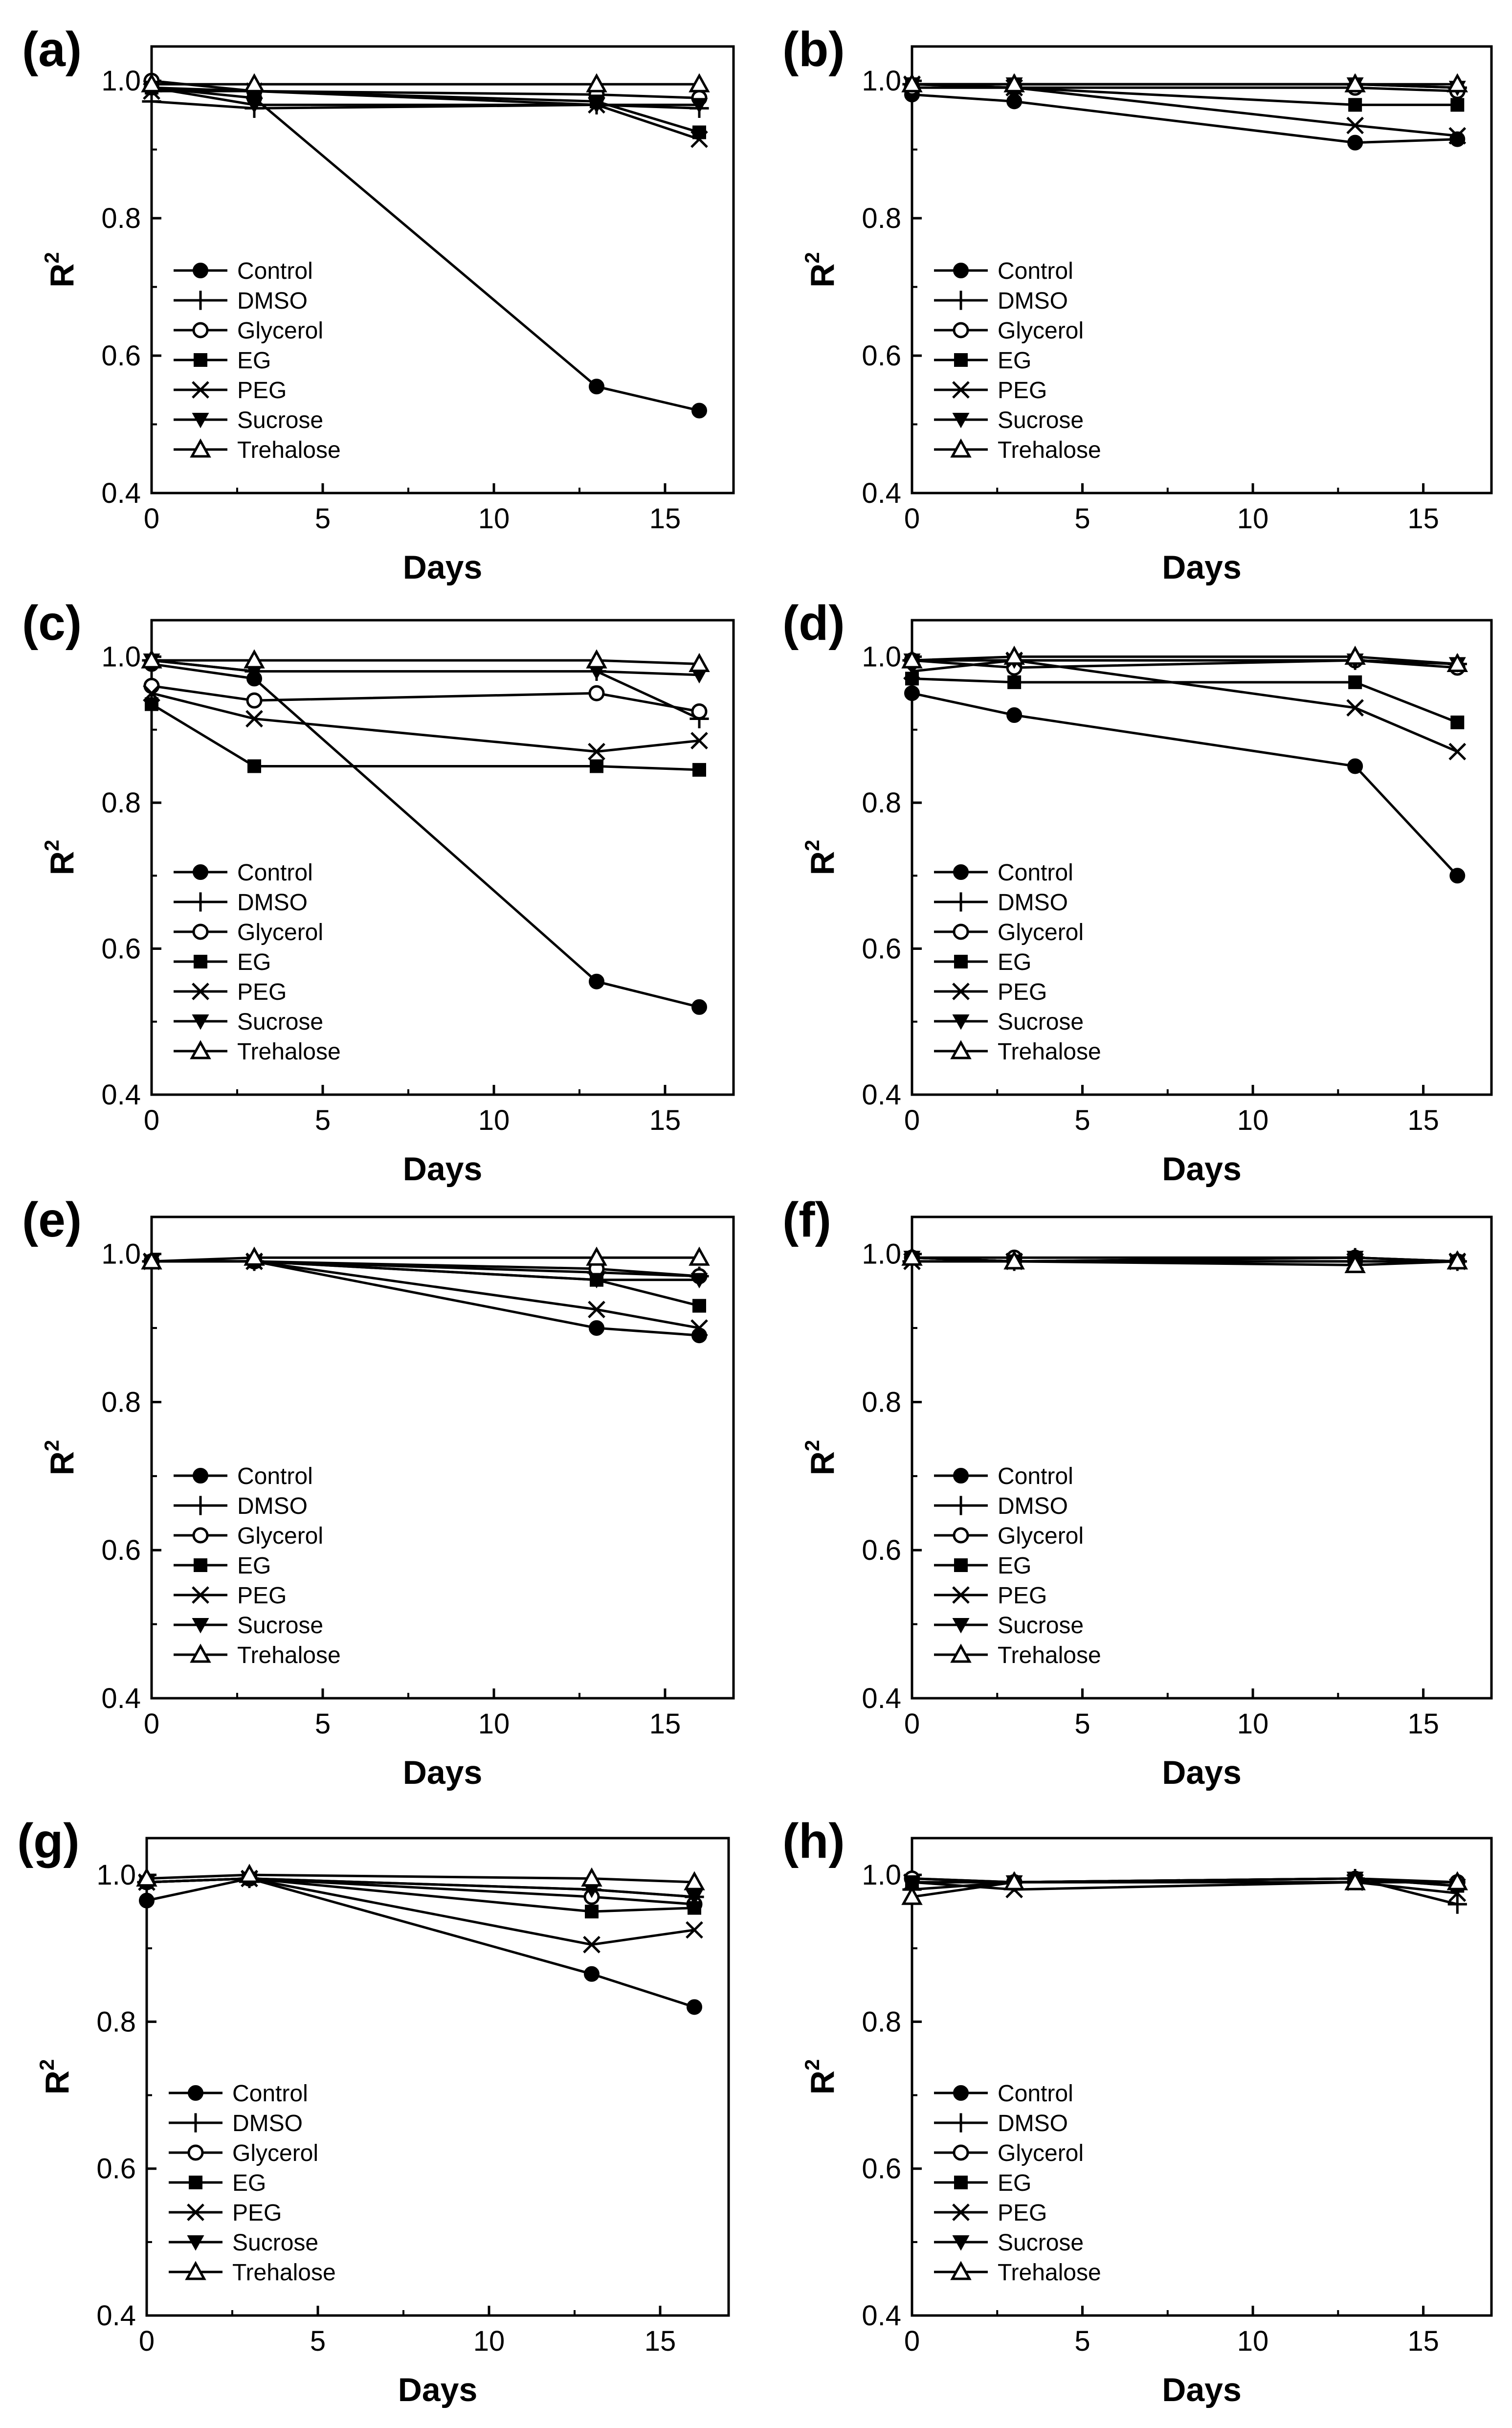  Describe the element at coordinates (821, 2076) in the screenshot. I see `y-axis-label: R2` at that location.